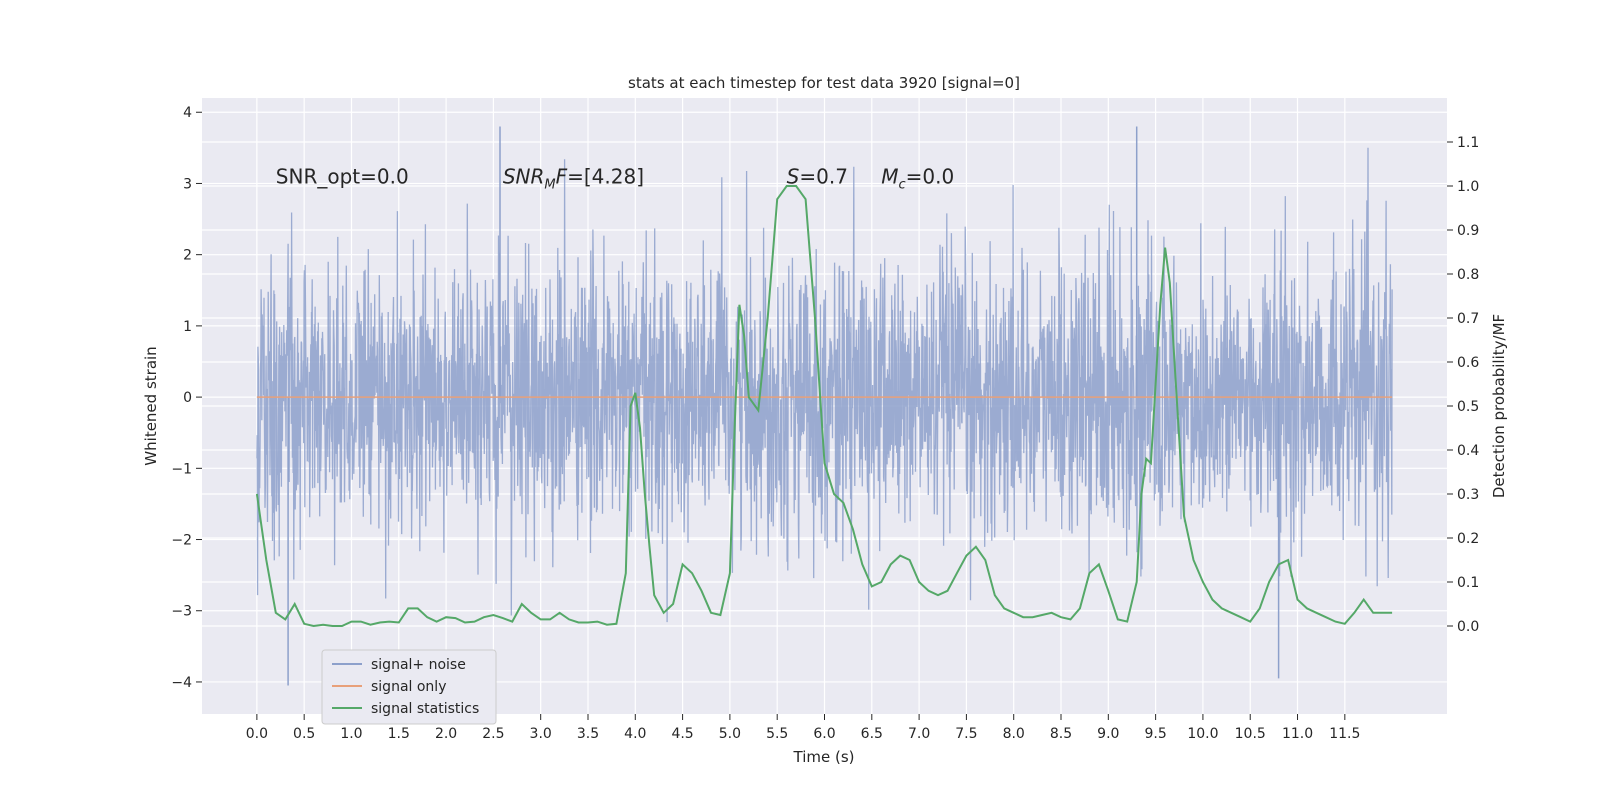 The height and width of the screenshot is (800, 1600). What do you see at coordinates (399, 734) in the screenshot?
I see `x-tick-label: 1.5` at bounding box center [399, 734].